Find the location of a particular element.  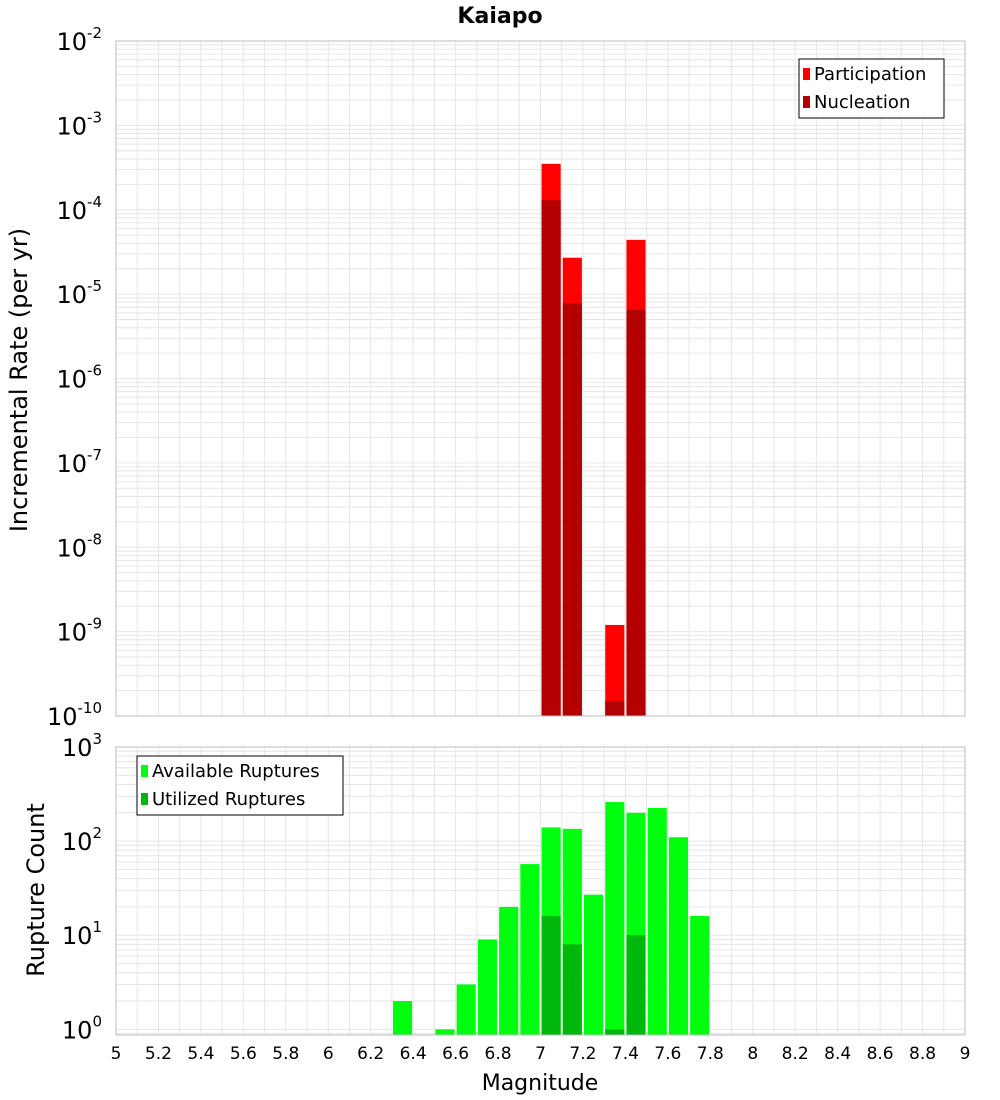

x-tick-label: 8.4 is located at coordinates (837, 1054).